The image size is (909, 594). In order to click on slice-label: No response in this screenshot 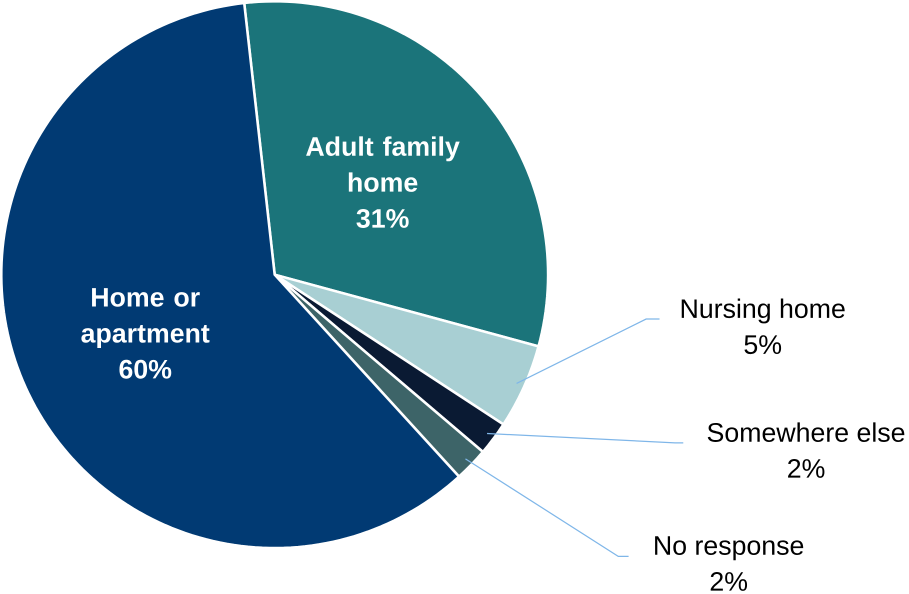, I will do `click(729, 548)`.